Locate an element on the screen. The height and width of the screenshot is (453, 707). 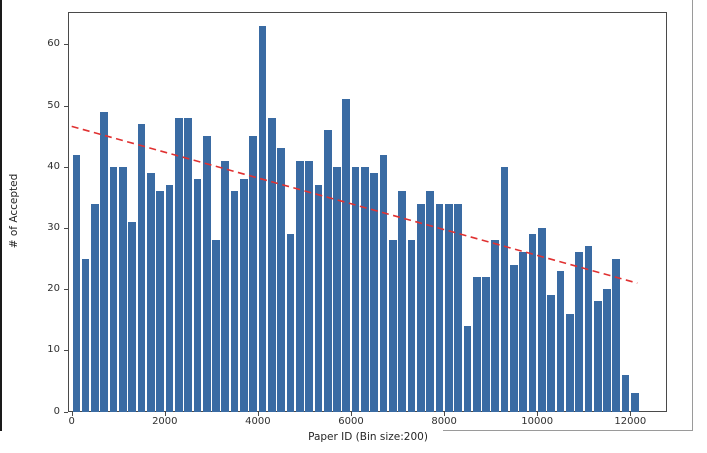
bar-bin-2000 is located at coordinates (169, 298).